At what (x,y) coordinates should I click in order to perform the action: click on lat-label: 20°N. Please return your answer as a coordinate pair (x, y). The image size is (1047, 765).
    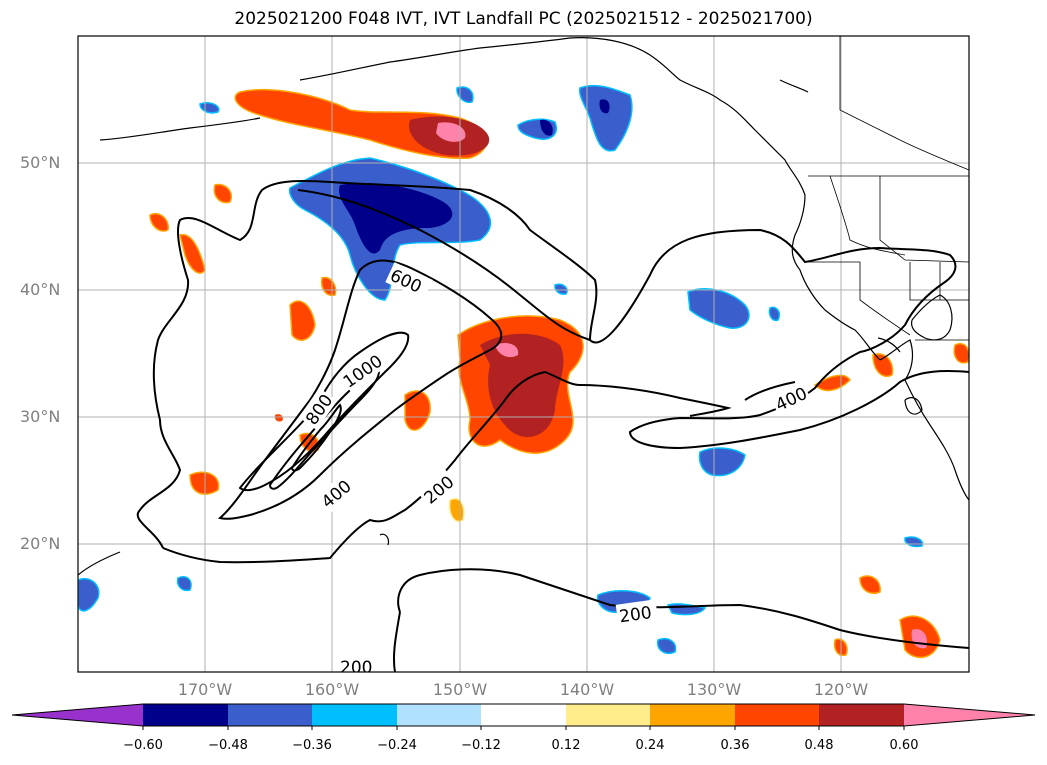
    Looking at the image, I should click on (40, 543).